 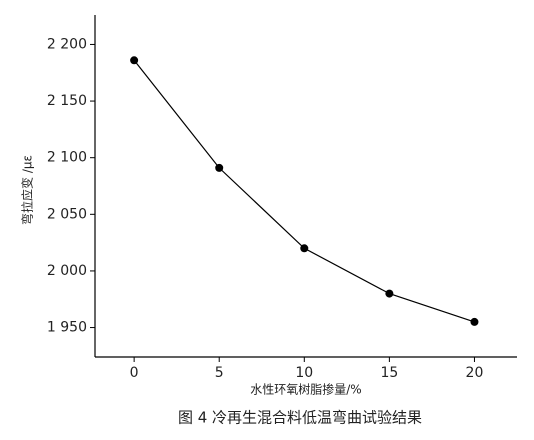 What do you see at coordinates (67, 328) in the screenshot?
I see `y-tick-label: 1 950` at bounding box center [67, 328].